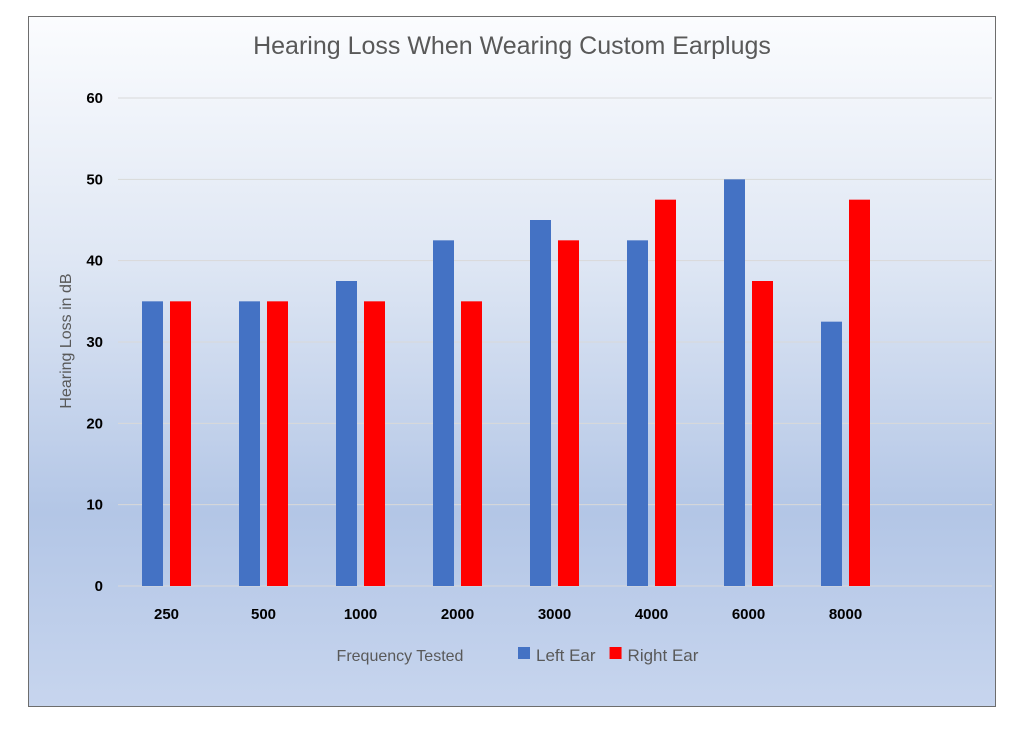  What do you see at coordinates (94, 98) in the screenshot?
I see `y-tick-label: 60` at bounding box center [94, 98].